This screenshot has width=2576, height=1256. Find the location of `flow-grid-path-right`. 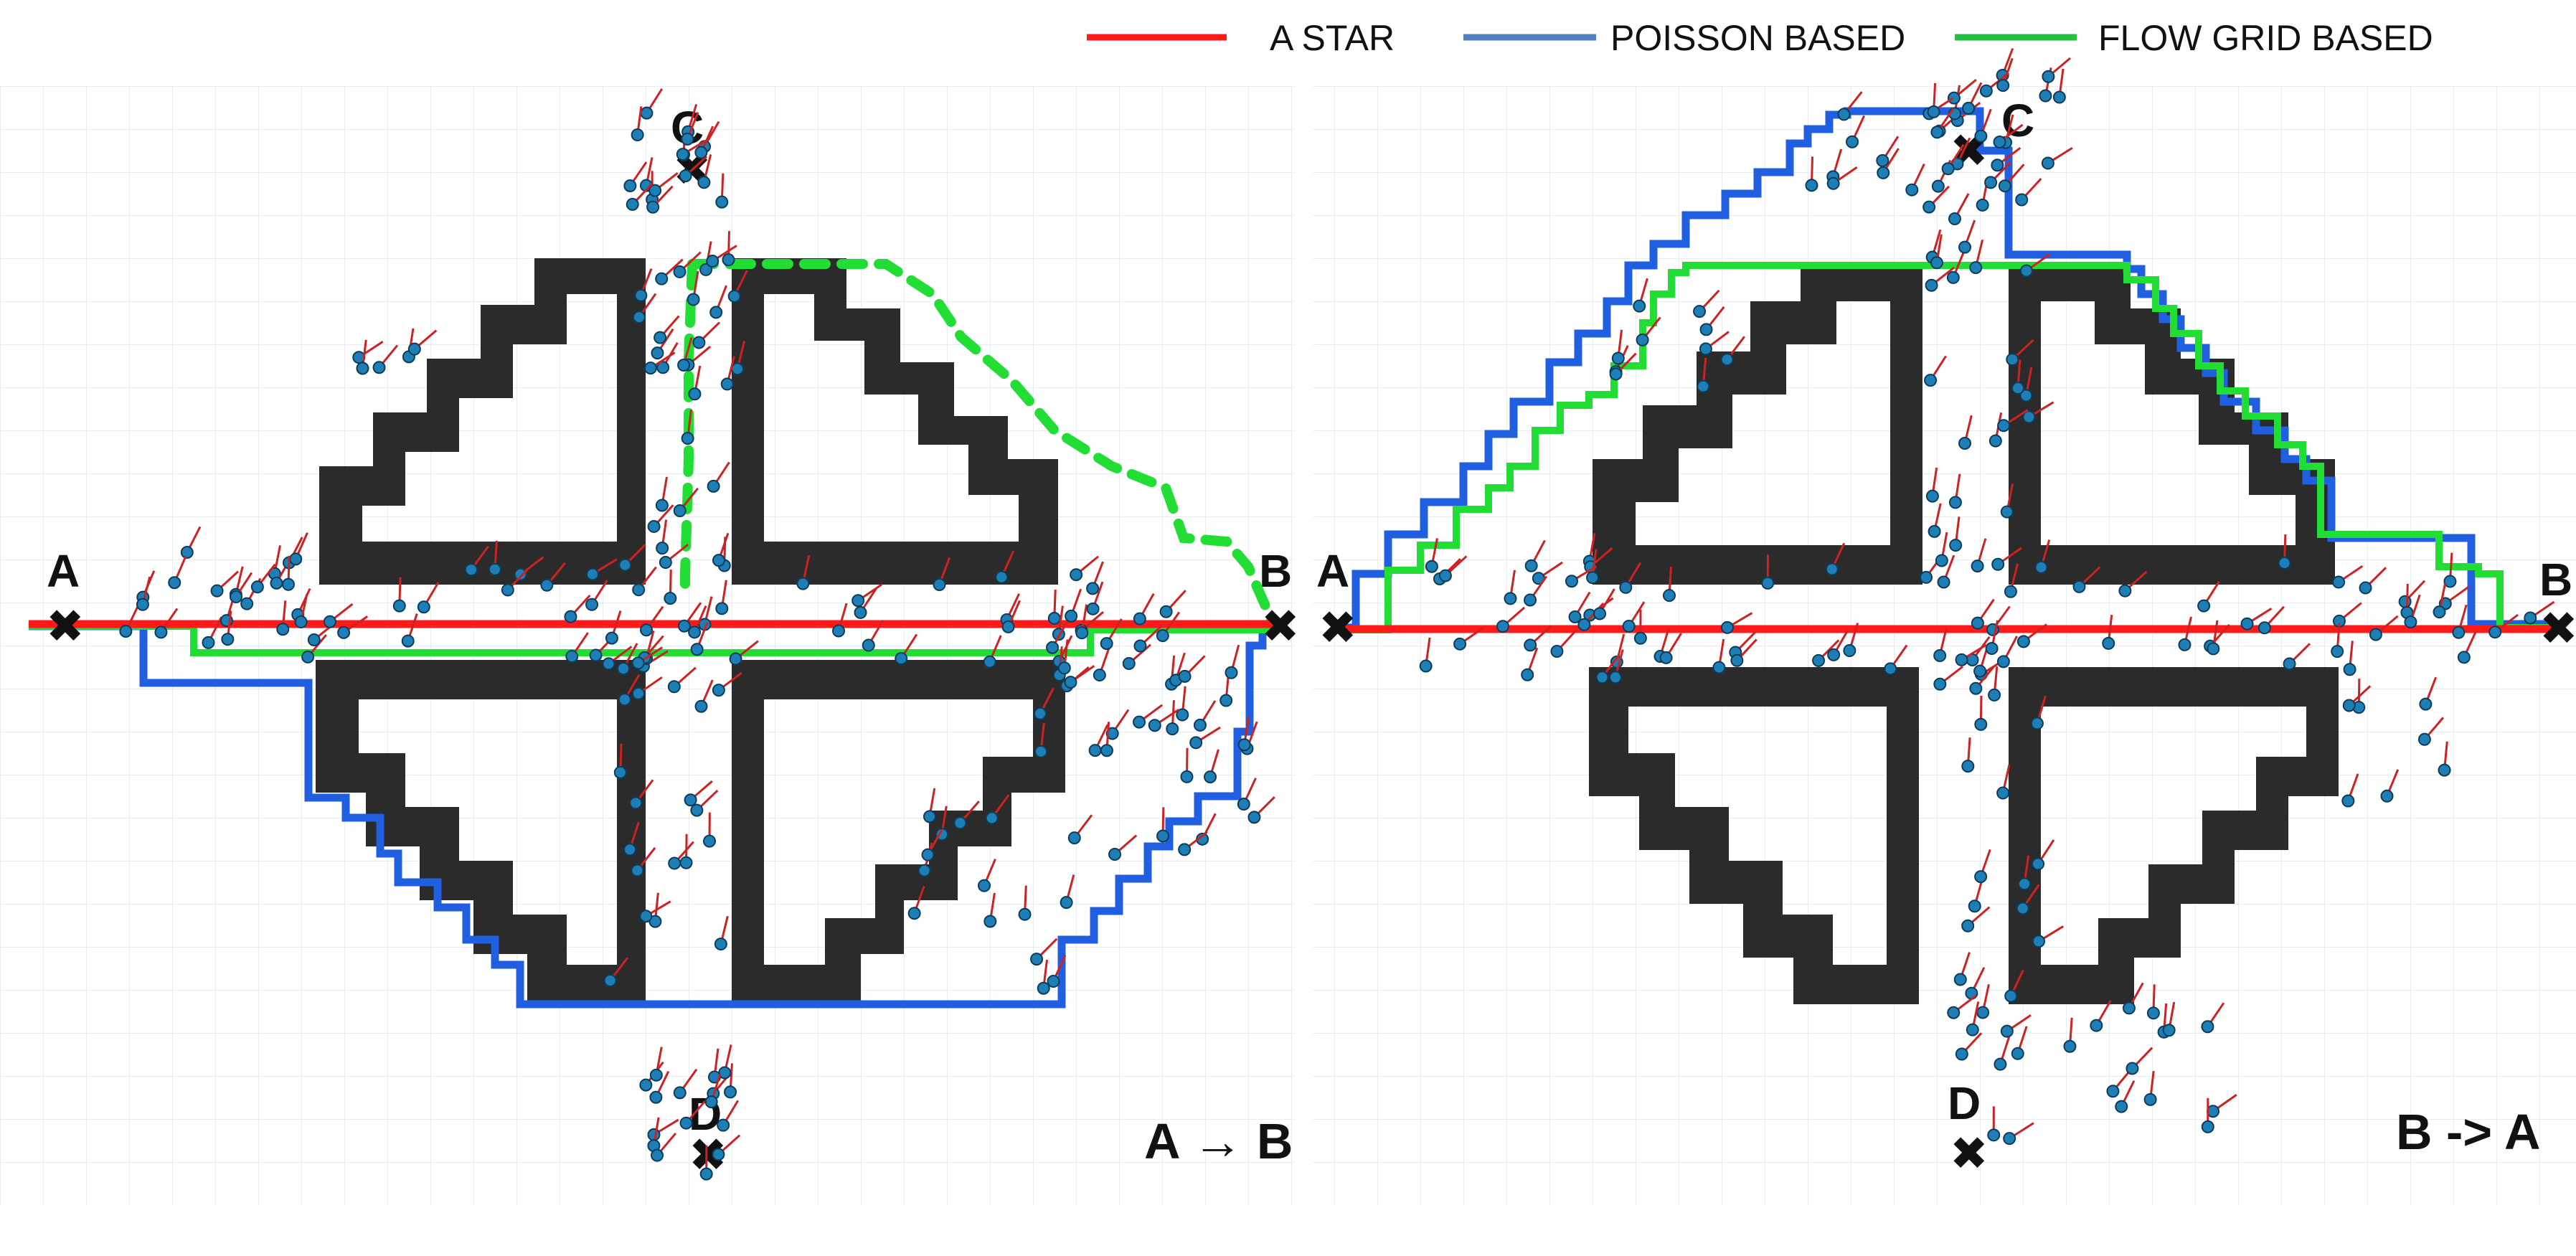

flow-grid-path-right is located at coordinates (1945, 447).